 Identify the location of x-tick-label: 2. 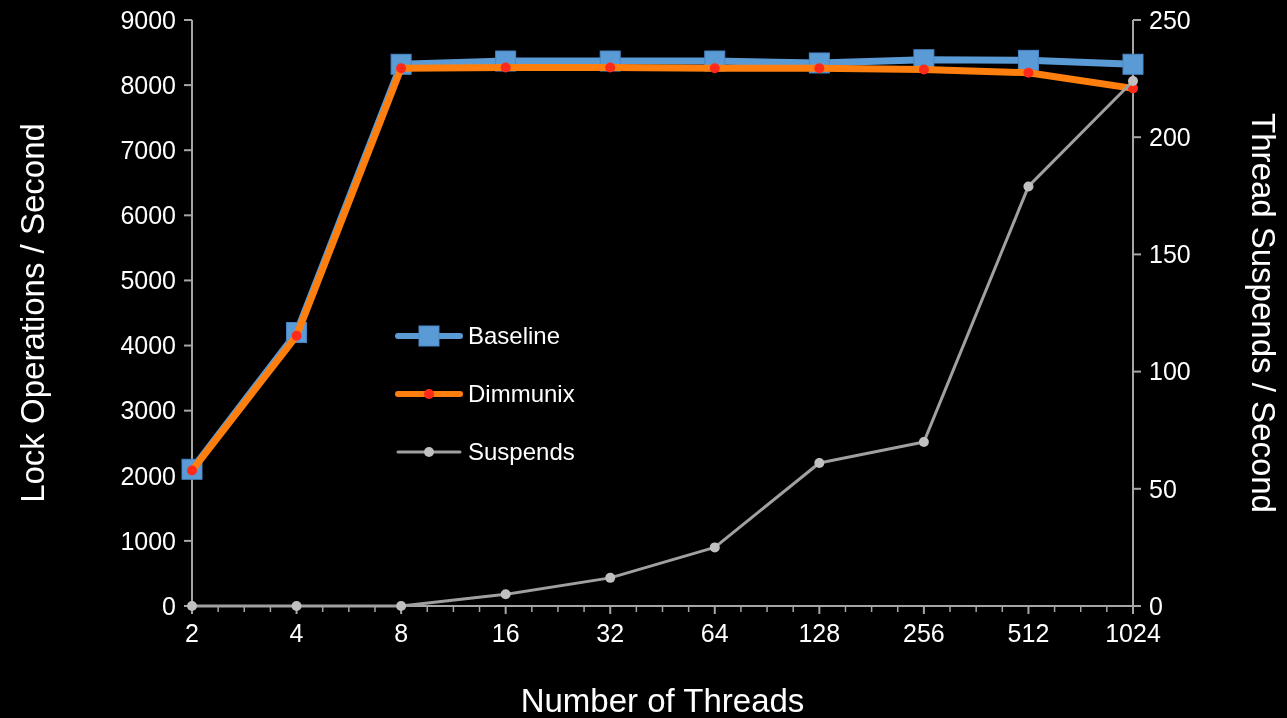
(192, 633).